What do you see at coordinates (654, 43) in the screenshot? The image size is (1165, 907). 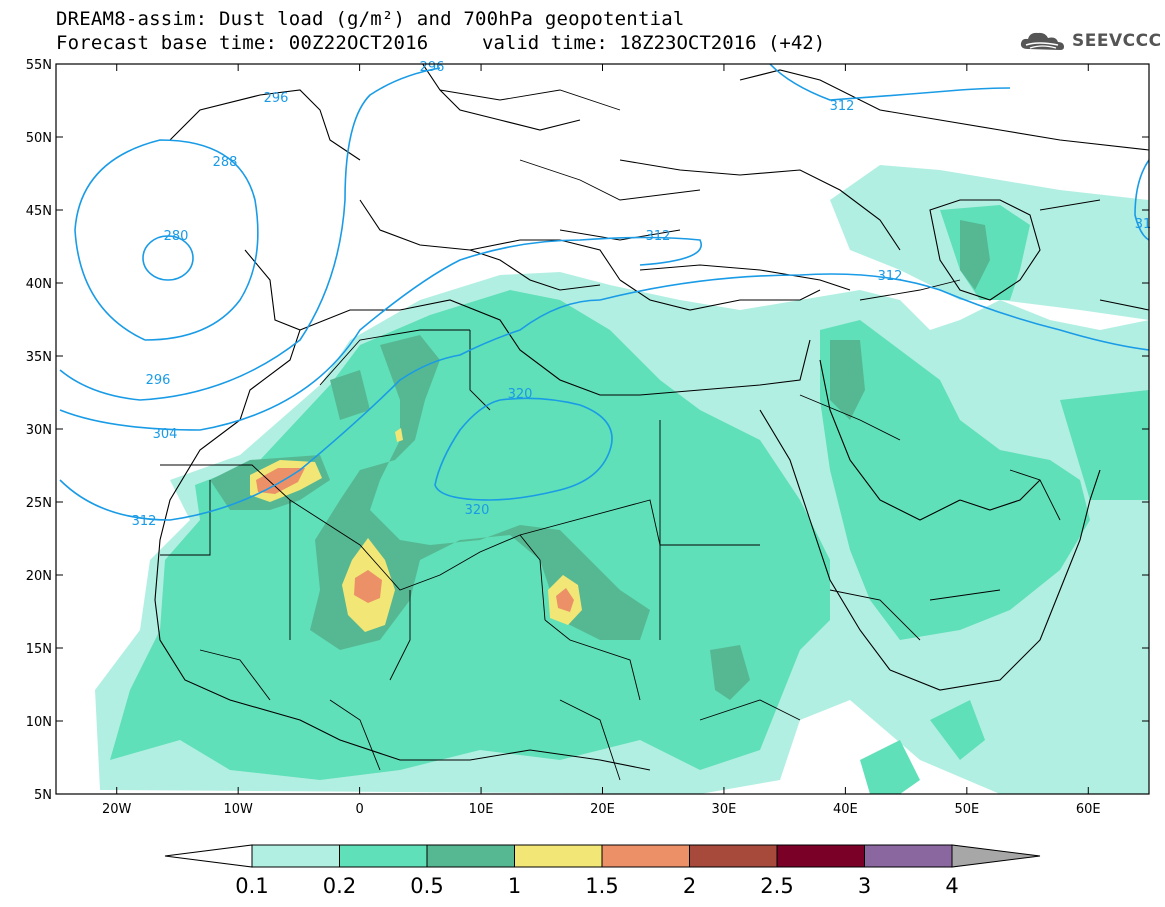 I see `valid-time: valid time: 18Z23OCT2016 (+42)` at bounding box center [654, 43].